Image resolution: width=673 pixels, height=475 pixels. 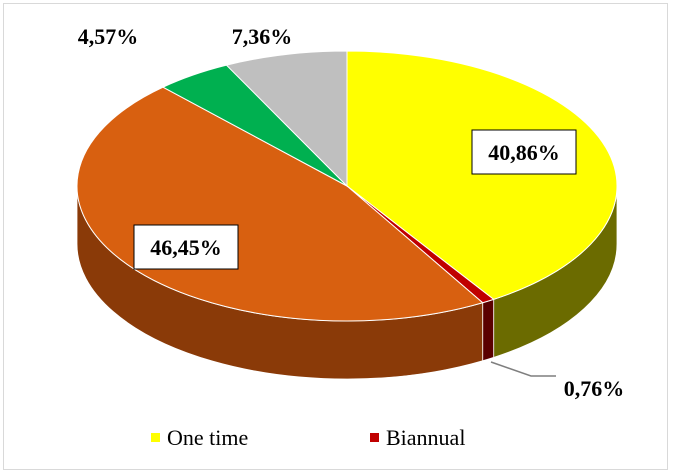 What do you see at coordinates (425, 437) in the screenshot?
I see `svg-text: Biannual` at bounding box center [425, 437].